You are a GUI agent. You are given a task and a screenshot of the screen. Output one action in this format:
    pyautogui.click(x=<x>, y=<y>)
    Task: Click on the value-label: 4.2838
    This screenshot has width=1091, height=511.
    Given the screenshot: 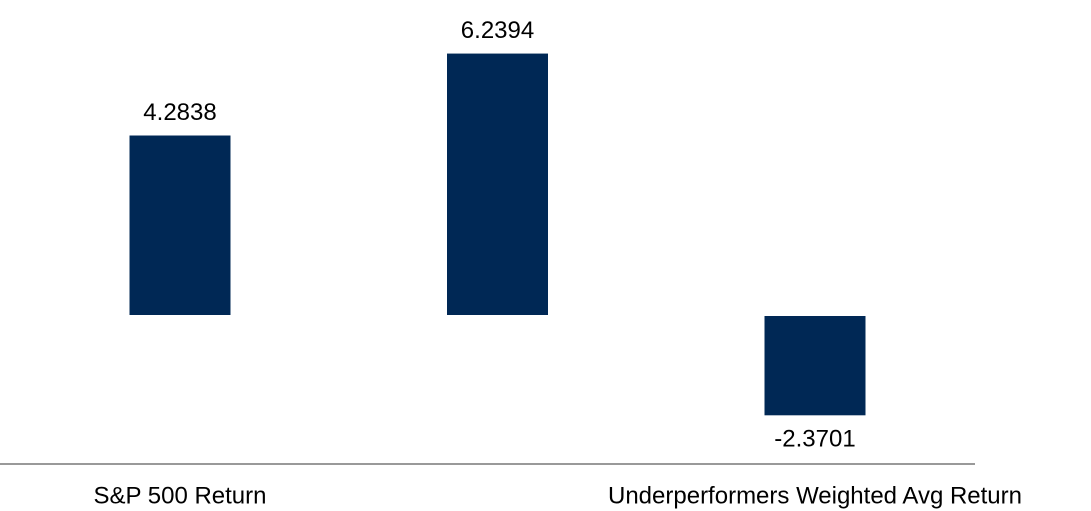 What is the action you would take?
    pyautogui.click(x=179, y=112)
    